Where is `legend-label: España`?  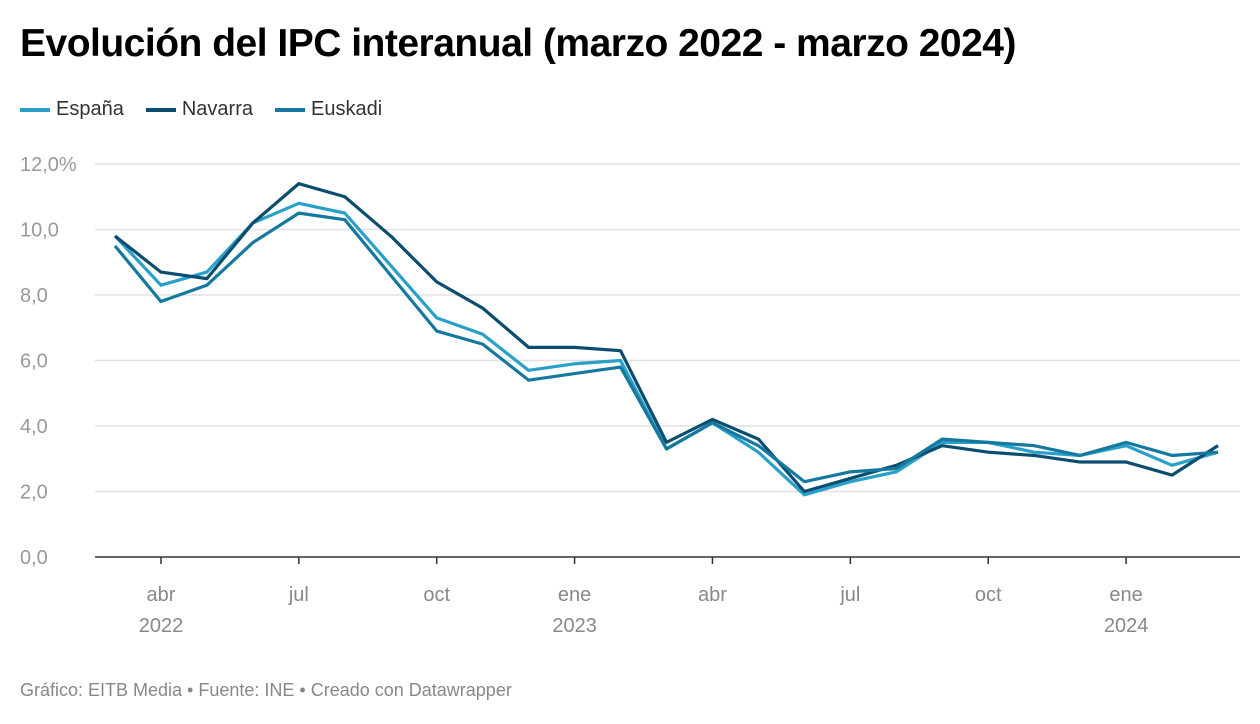 legend-label: España is located at coordinates (90, 109).